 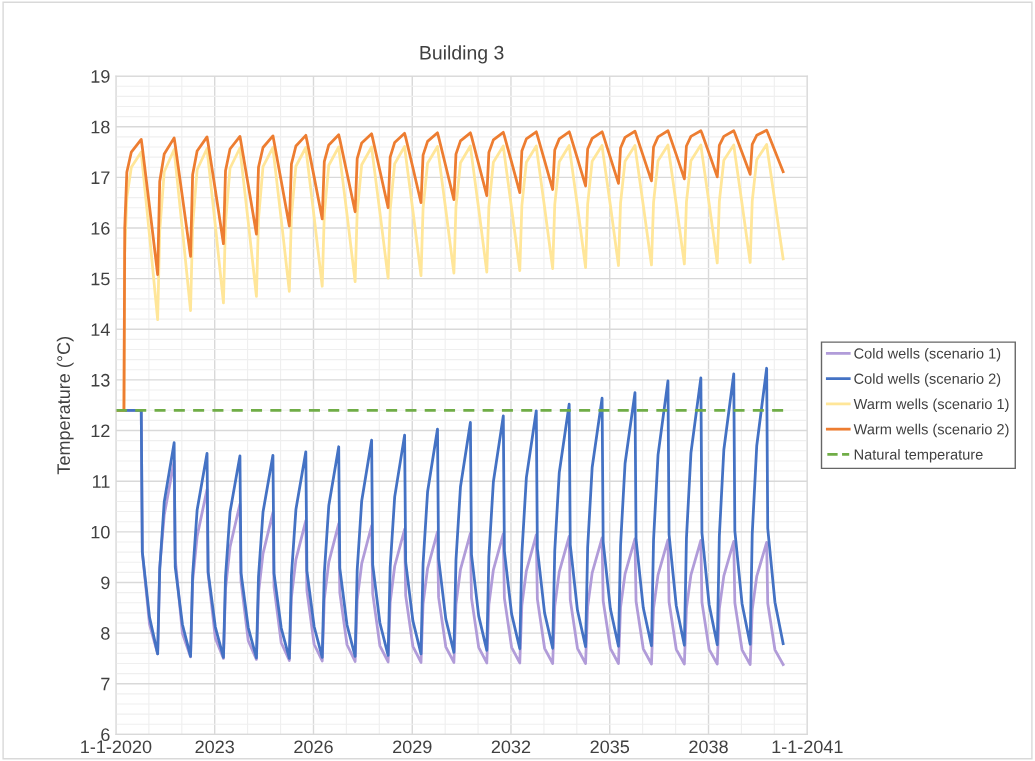 What do you see at coordinates (105, 633) in the screenshot?
I see `y-tick-label: 8` at bounding box center [105, 633].